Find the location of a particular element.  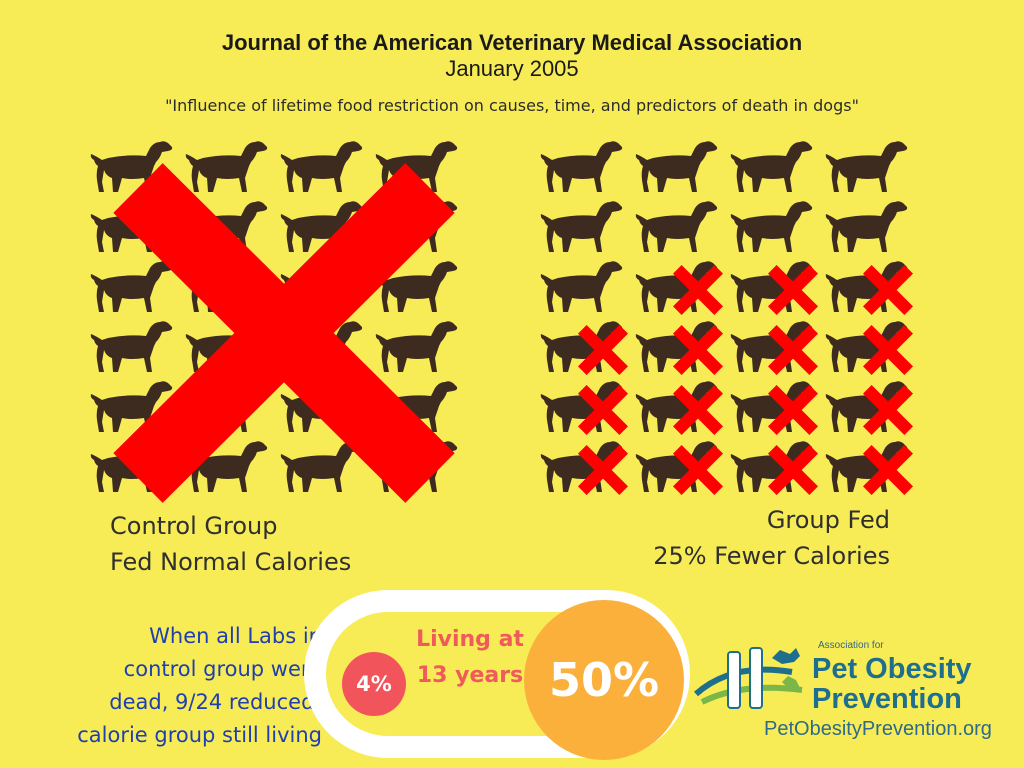

control-label: Control Group Fed Normal Calories is located at coordinates (230, 544).